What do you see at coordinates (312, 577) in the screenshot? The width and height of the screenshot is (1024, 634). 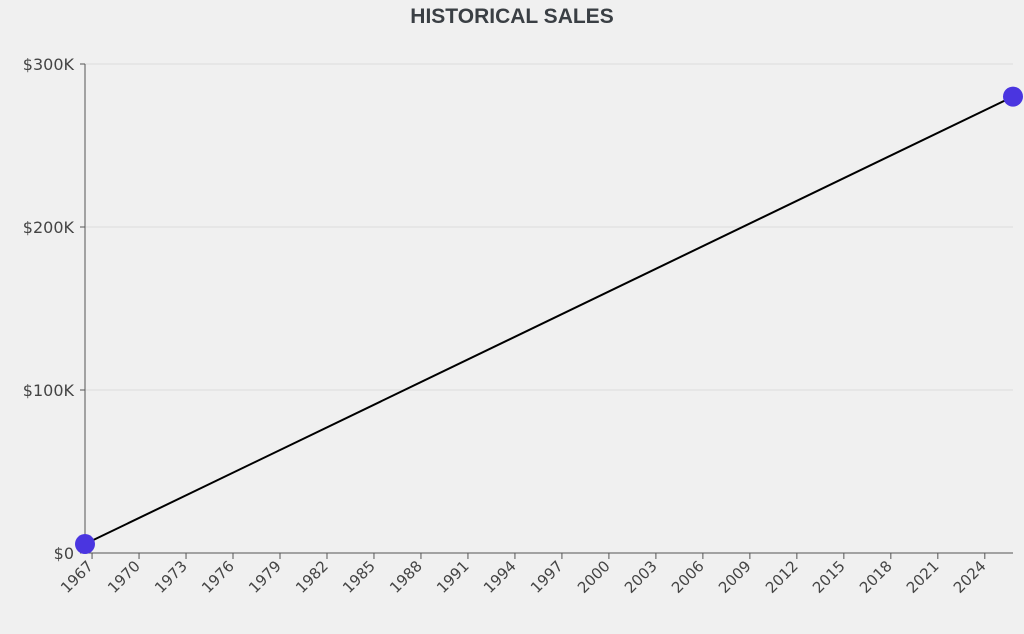 I see `x-tick-label: 1982` at bounding box center [312, 577].